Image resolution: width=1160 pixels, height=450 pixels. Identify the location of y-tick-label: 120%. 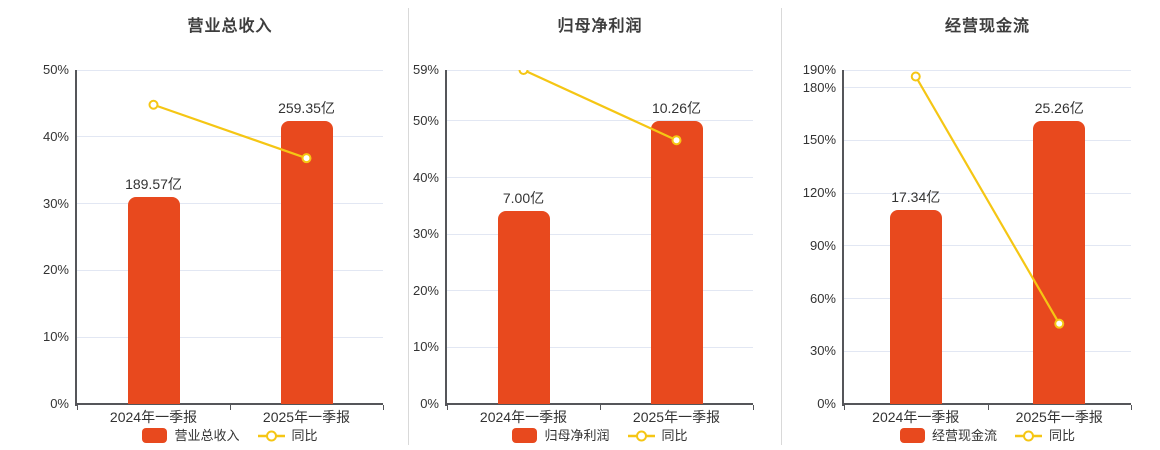
(819, 193).